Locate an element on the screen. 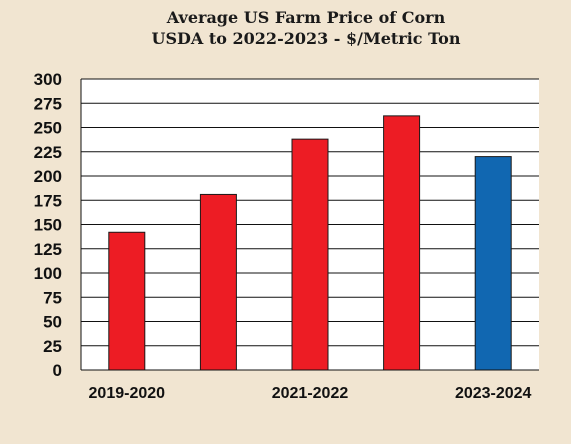  bar-2020-2021 is located at coordinates (218, 282).